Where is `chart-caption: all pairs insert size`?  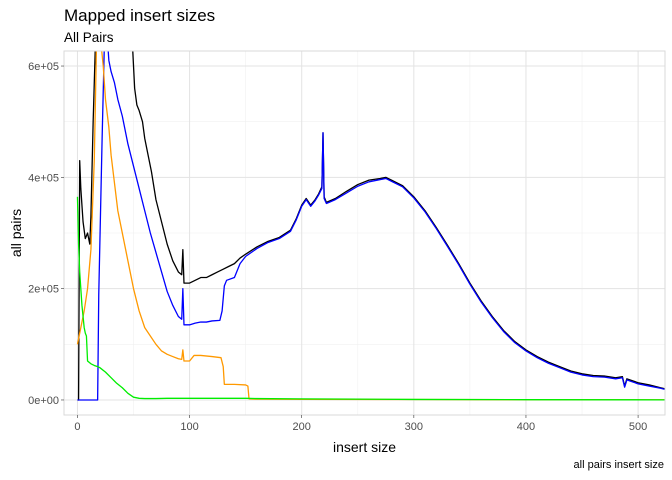
chart-caption: all pairs insert size is located at coordinates (618, 465).